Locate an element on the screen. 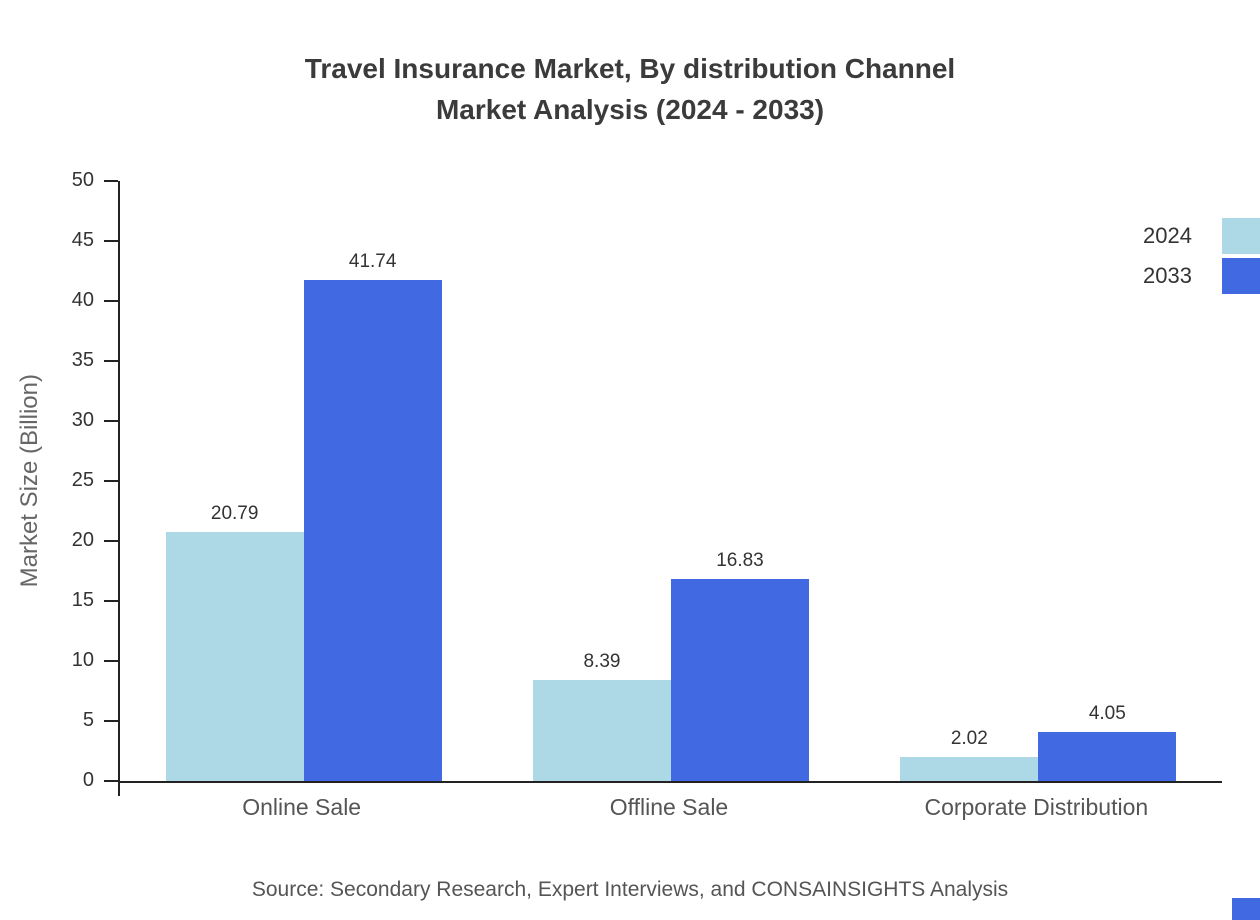 The height and width of the screenshot is (920, 1260). y-tick-label: 10 is located at coordinates (82, 660).